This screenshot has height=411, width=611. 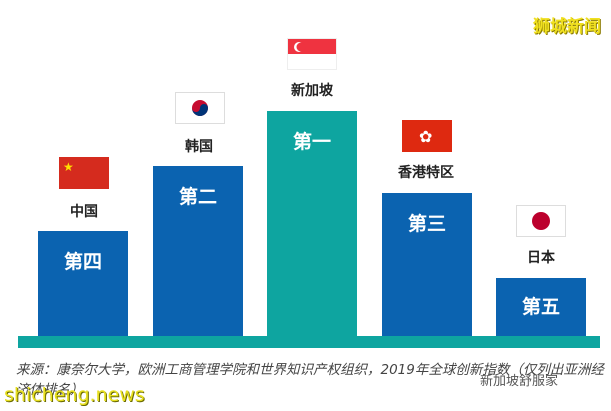 What do you see at coordinates (312, 91) in the screenshot?
I see `label-singapore: 新加坡` at bounding box center [312, 91].